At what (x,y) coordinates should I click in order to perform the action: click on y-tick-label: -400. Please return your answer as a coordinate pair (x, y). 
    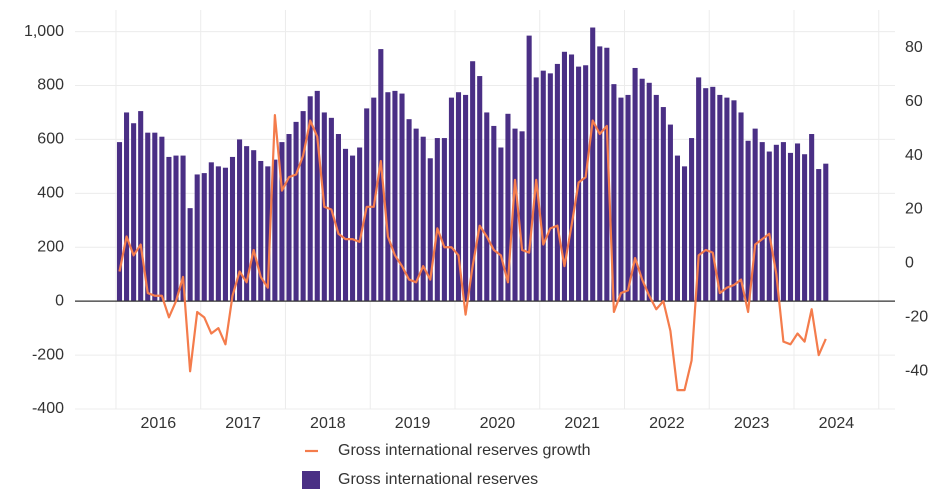
    Looking at the image, I should click on (48, 408).